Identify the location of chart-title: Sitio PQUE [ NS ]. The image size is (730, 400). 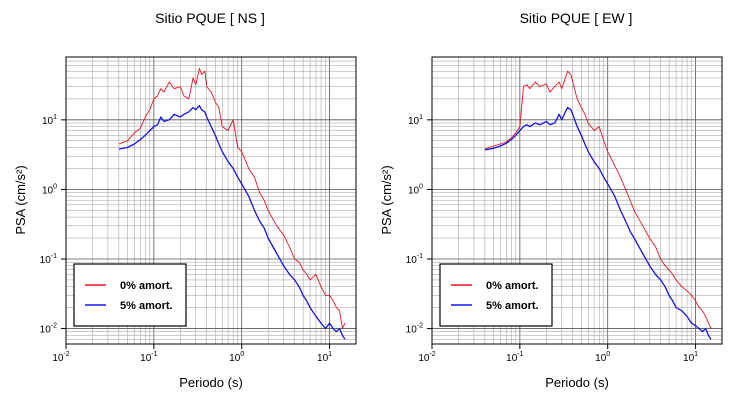
(210, 18).